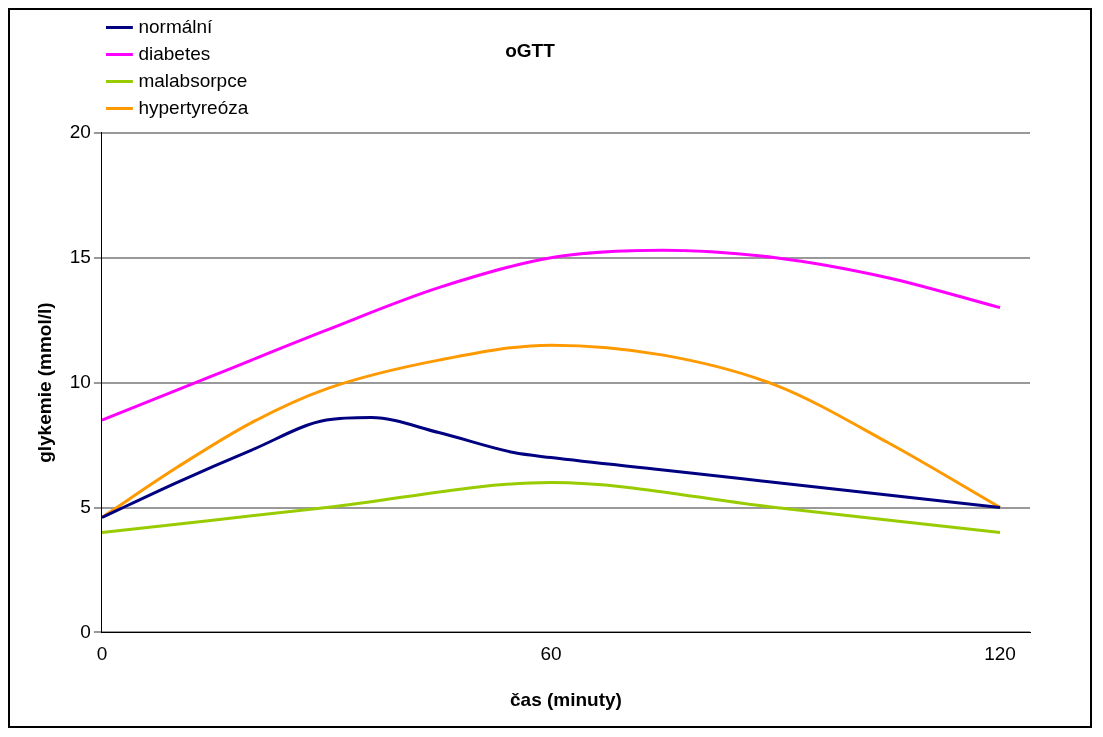 Image resolution: width=1103 pixels, height=737 pixels. I want to click on y-tick-label: 20, so click(80, 132).